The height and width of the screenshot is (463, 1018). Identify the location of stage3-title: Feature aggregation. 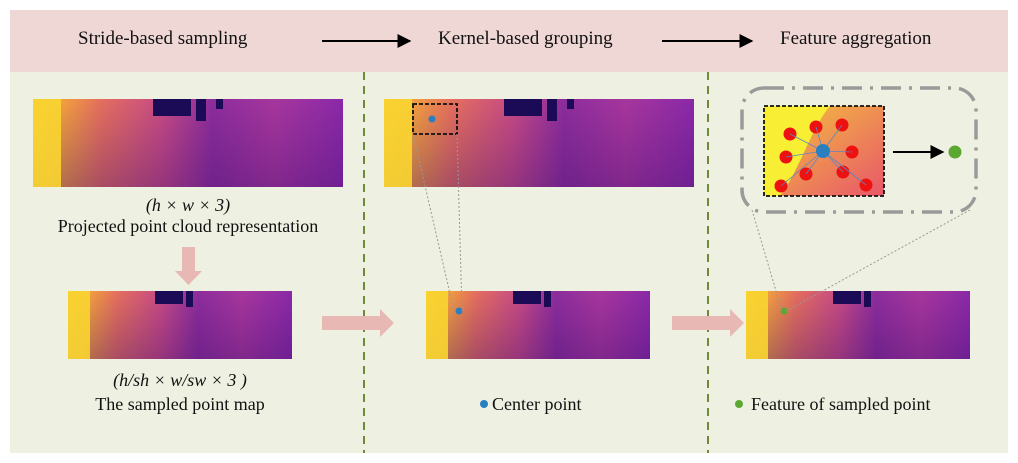
(856, 38).